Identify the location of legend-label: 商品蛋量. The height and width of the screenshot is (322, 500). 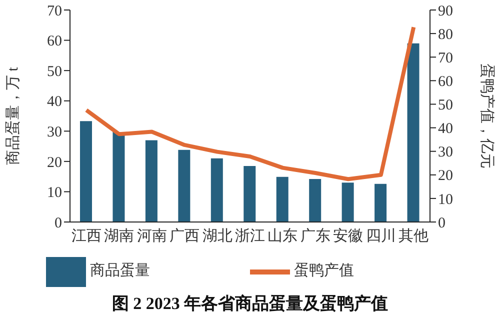
(120, 271).